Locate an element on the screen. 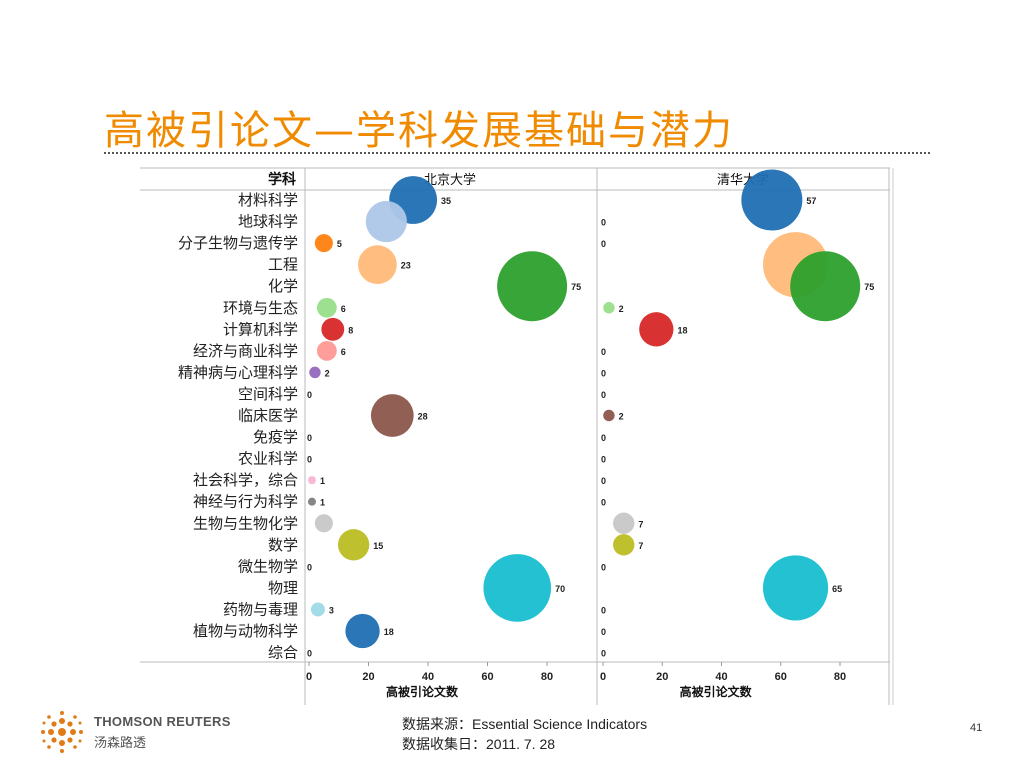 Image resolution: width=1024 pixels, height=768 pixels. data-label: 8 is located at coordinates (350, 330).